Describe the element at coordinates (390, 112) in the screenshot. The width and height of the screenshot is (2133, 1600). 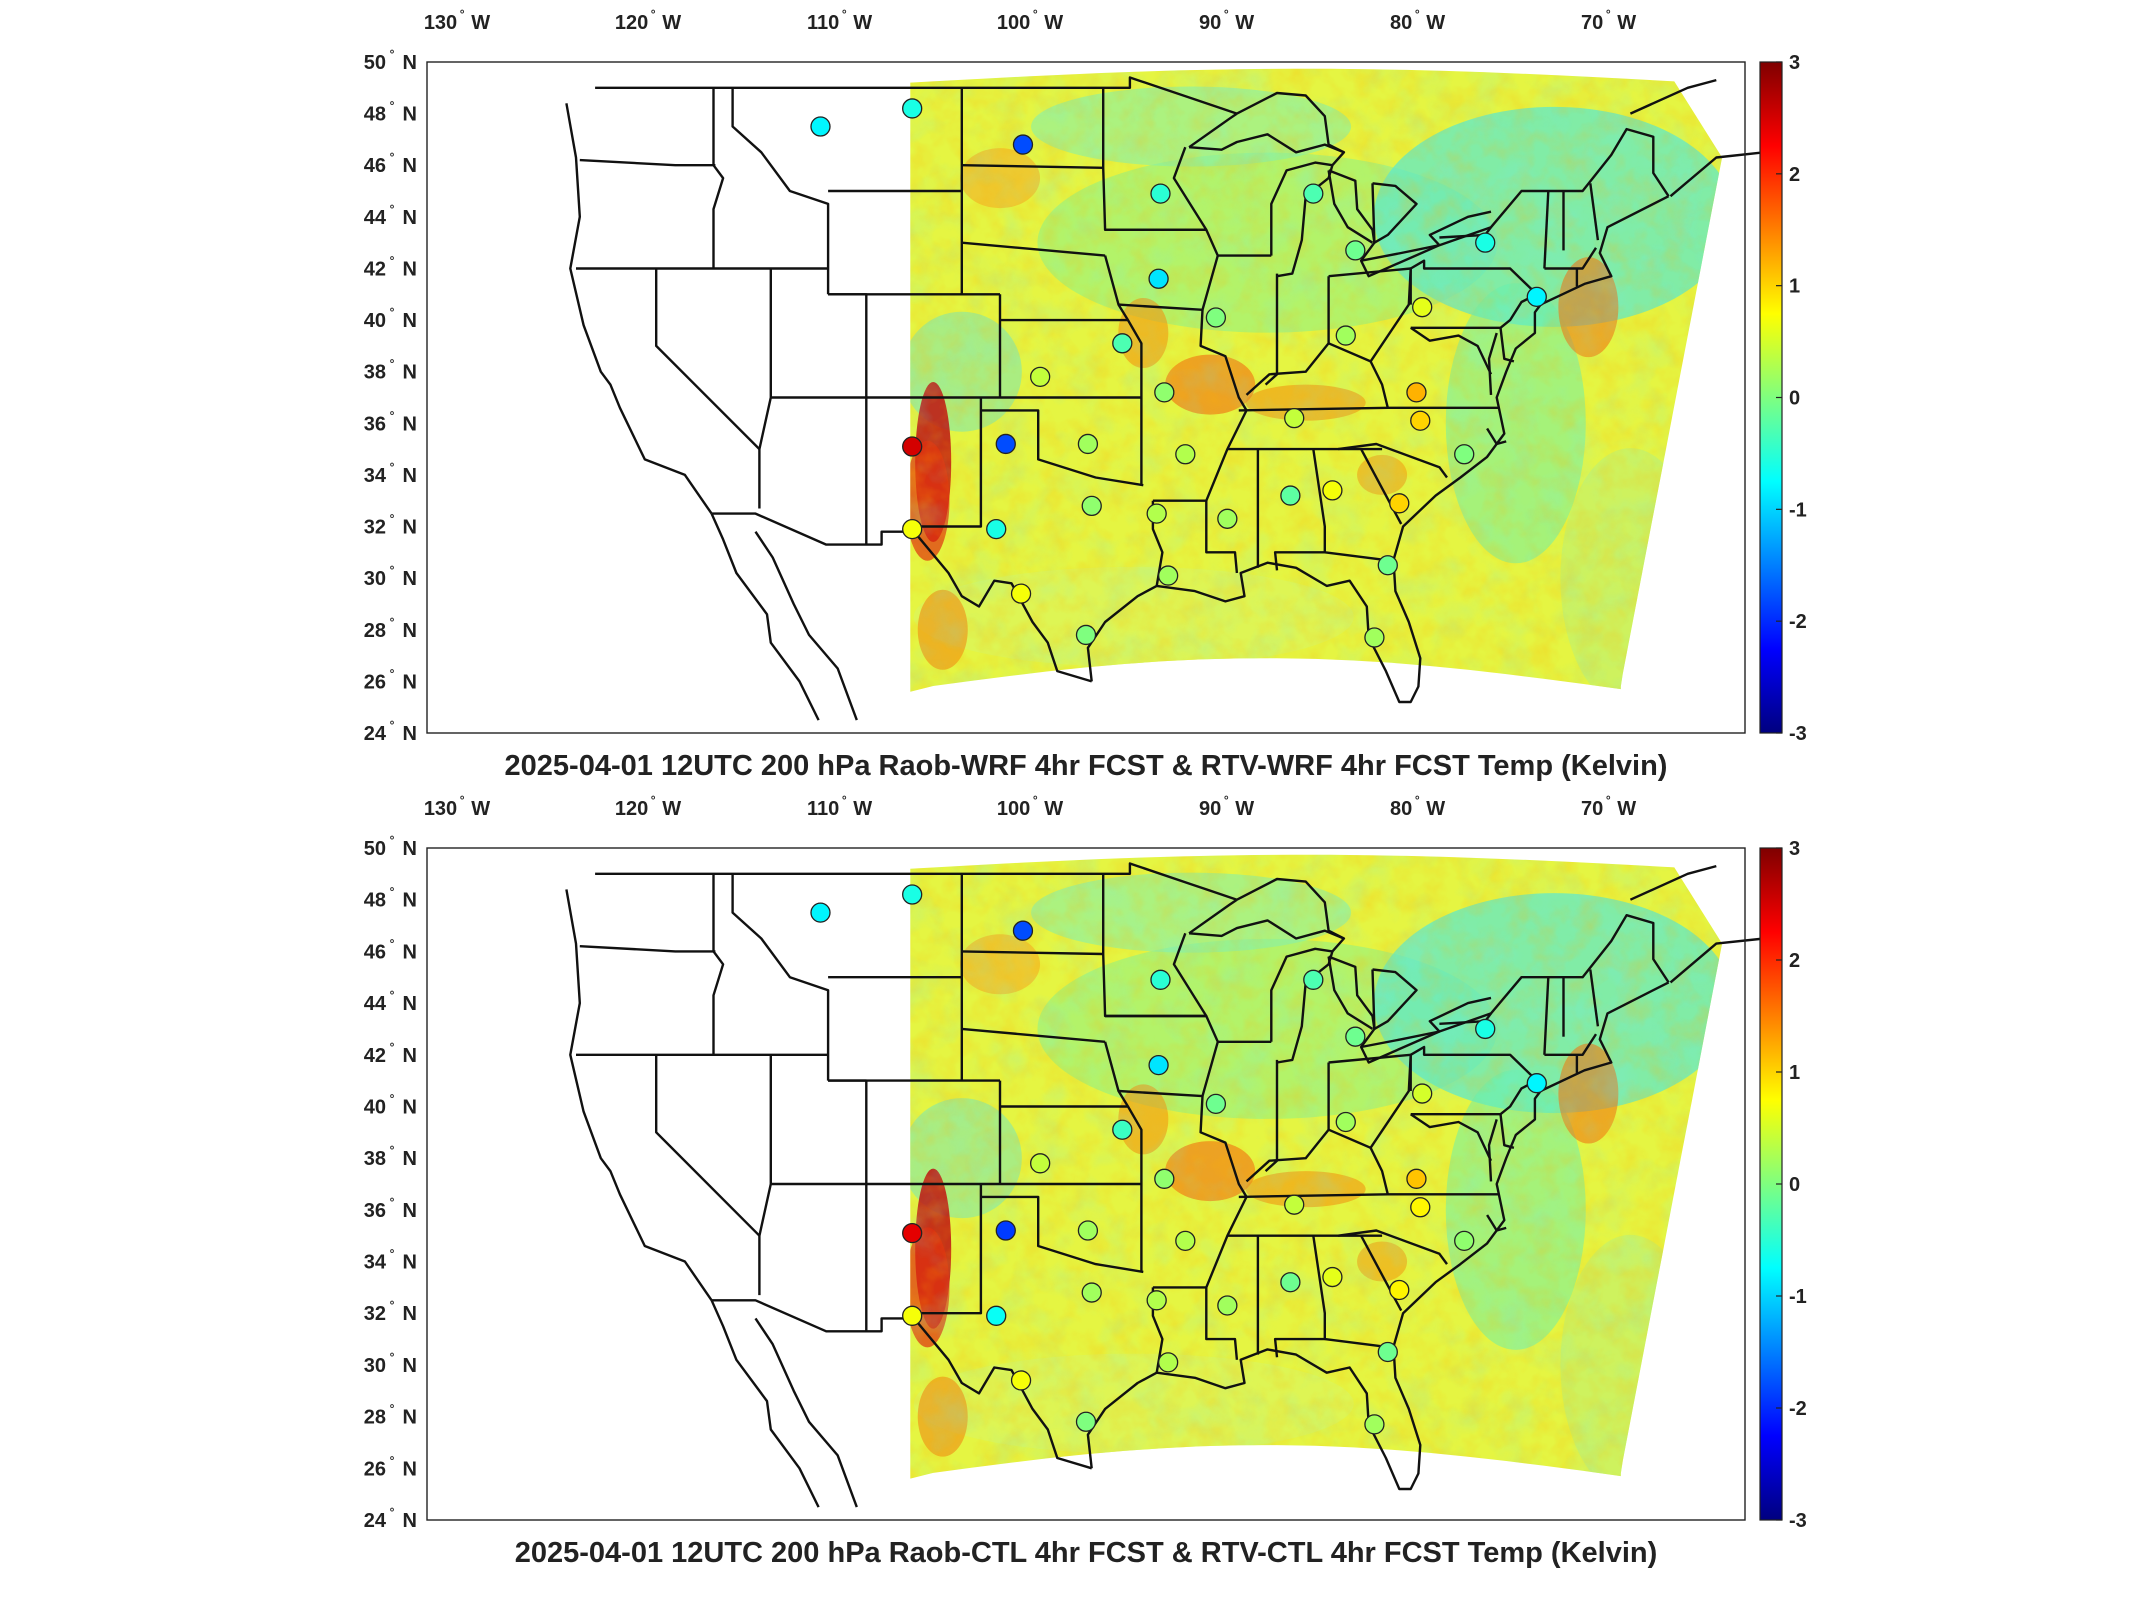
I see `lat-tick-label: N ° 48` at that location.